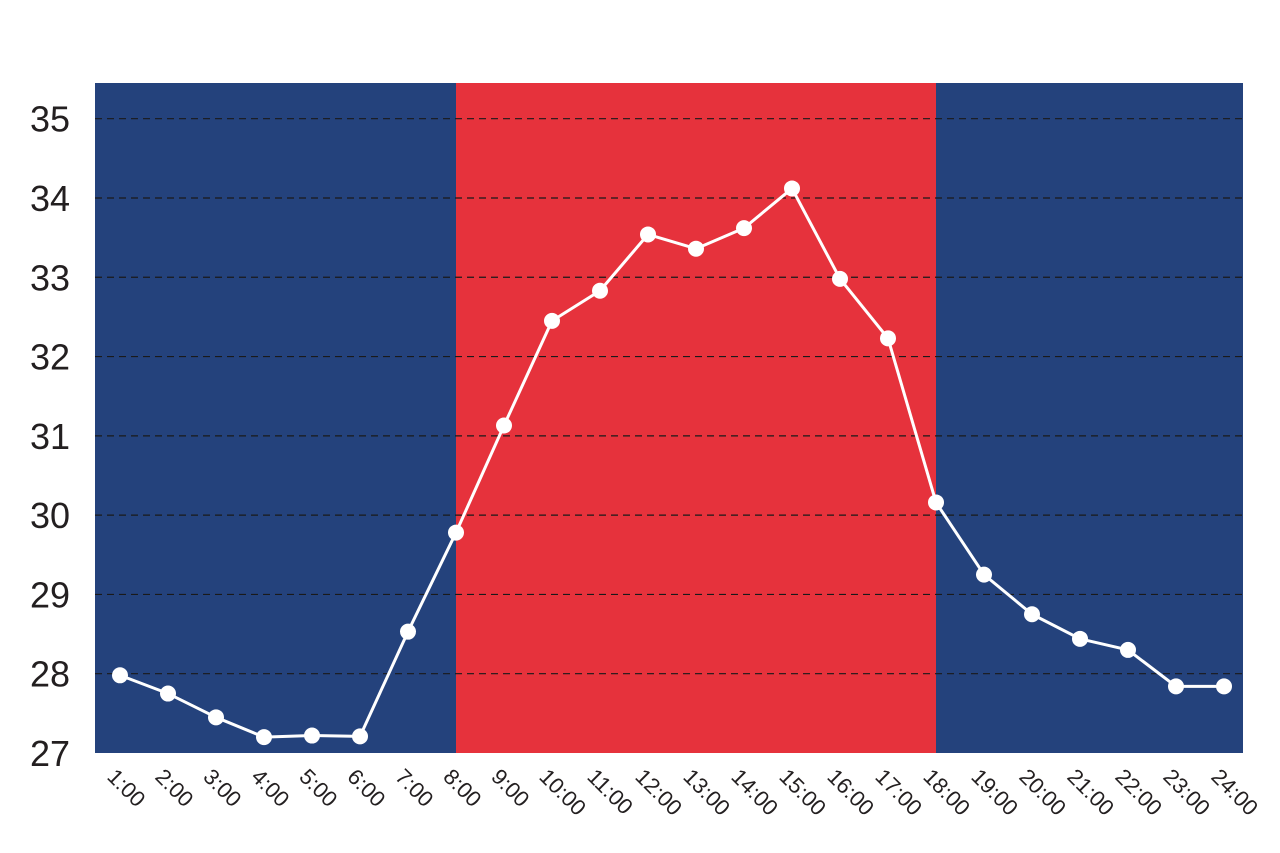  Describe the element at coordinates (174, 788) in the screenshot. I see `x-tick-label: 2:00` at that location.